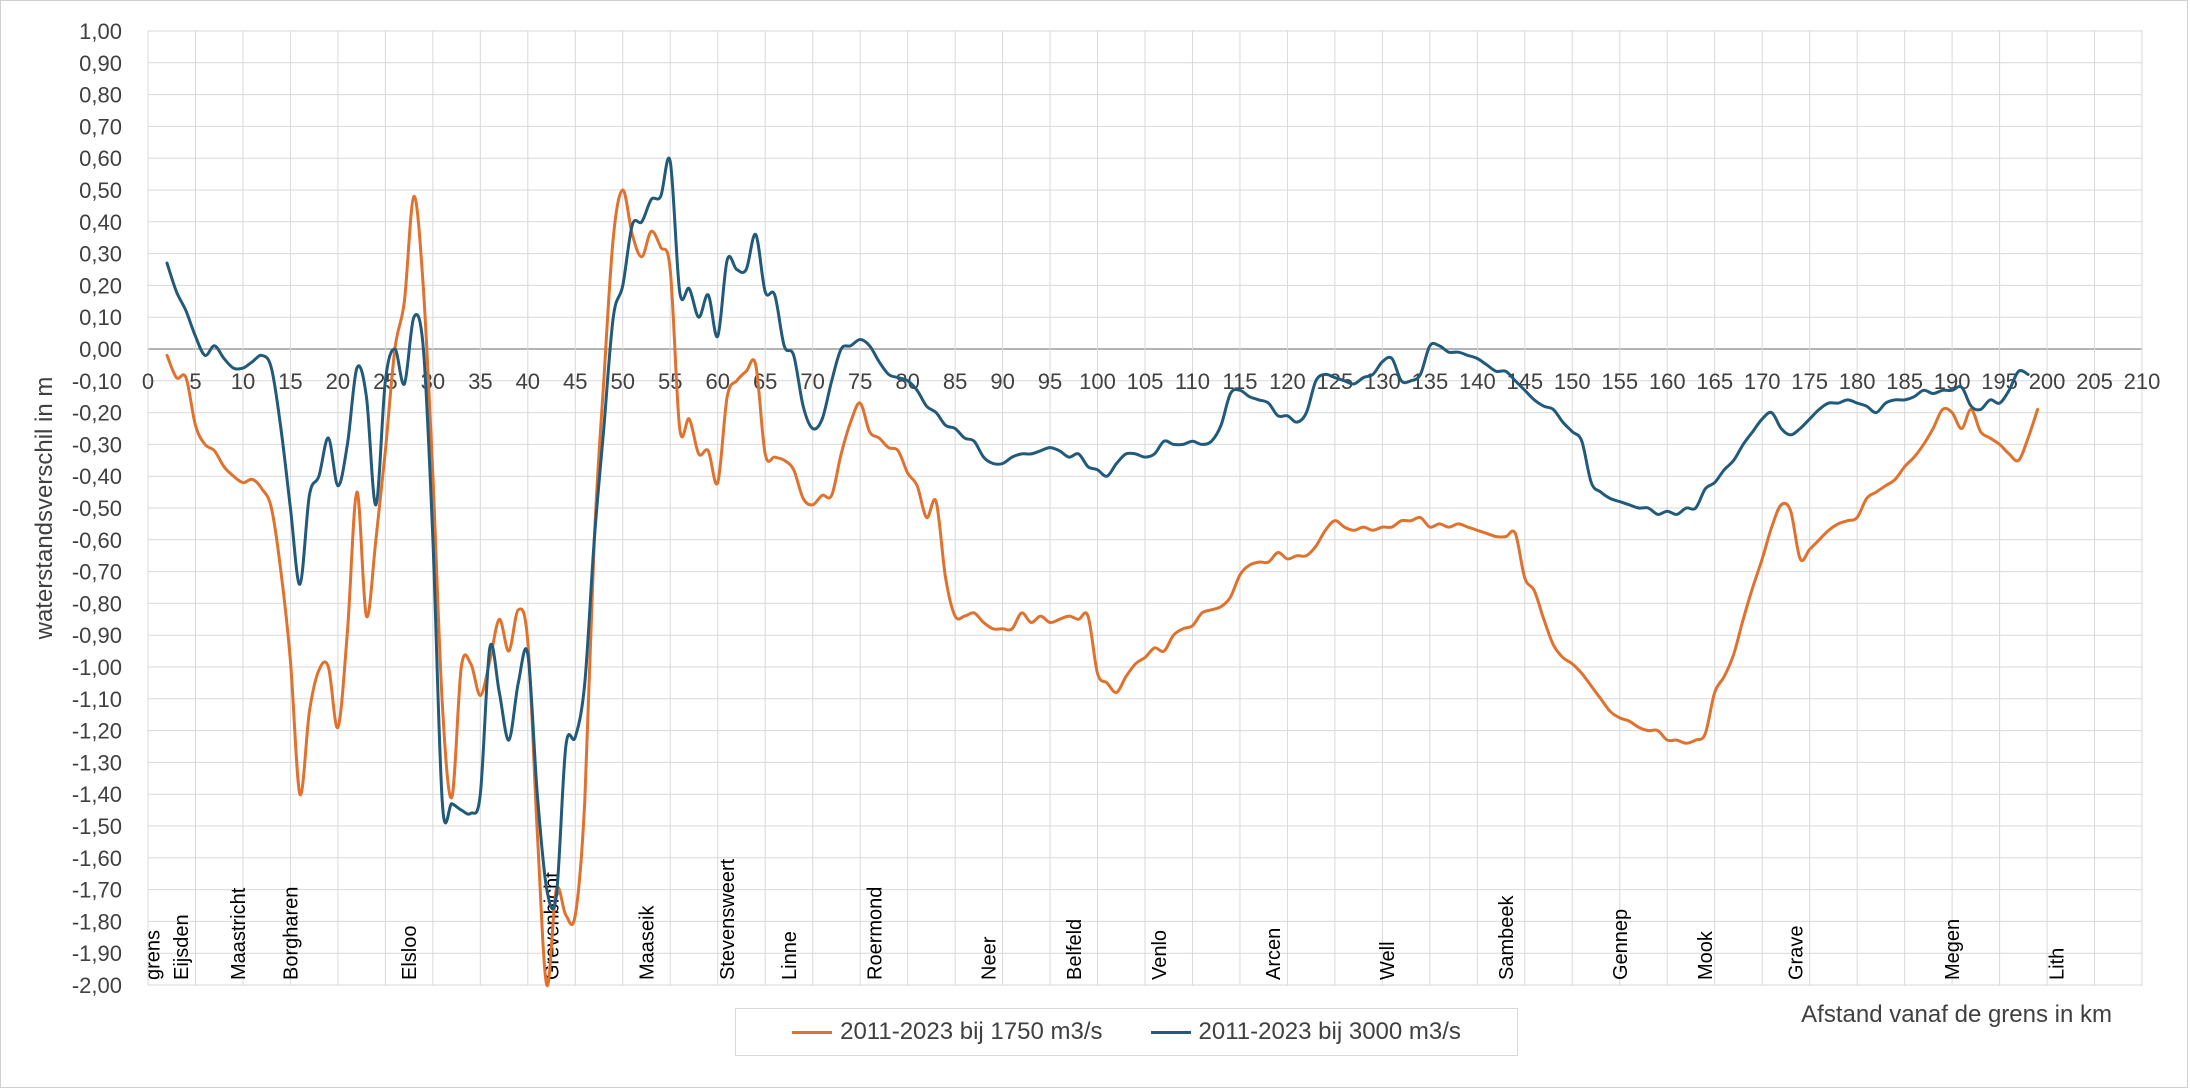  What do you see at coordinates (1714, 381) in the screenshot?
I see `x-tick-label: 165` at bounding box center [1714, 381].